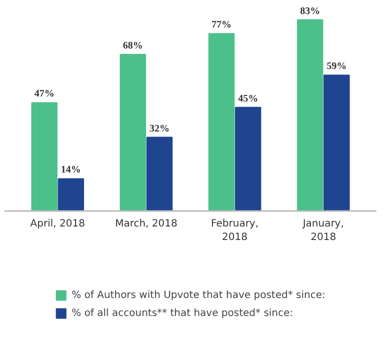 The width and height of the screenshot is (388, 339). I want to click on x-tick-label: March, 2018, so click(146, 224).